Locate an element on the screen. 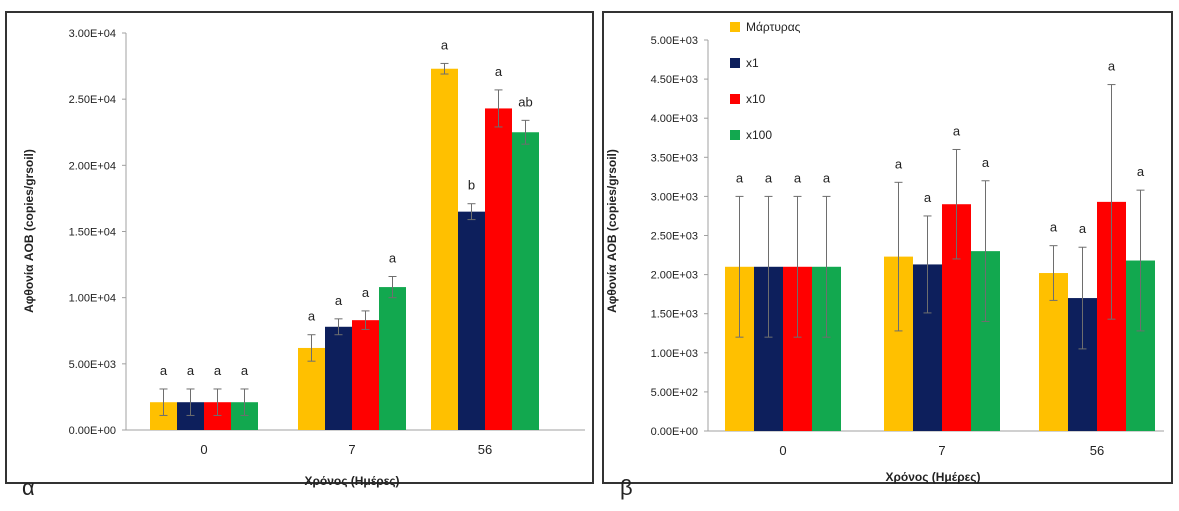 The image size is (1179, 511). y-tick-label: 4.00E+03 is located at coordinates (674, 119).